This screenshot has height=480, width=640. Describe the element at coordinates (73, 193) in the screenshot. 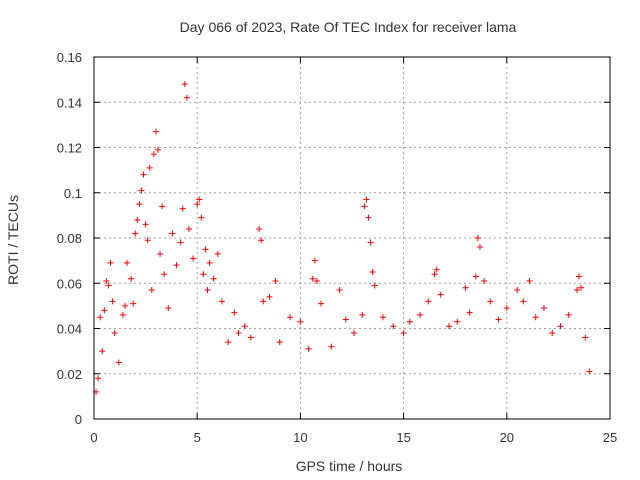

I see `y-tick-label: 0.1` at that location.